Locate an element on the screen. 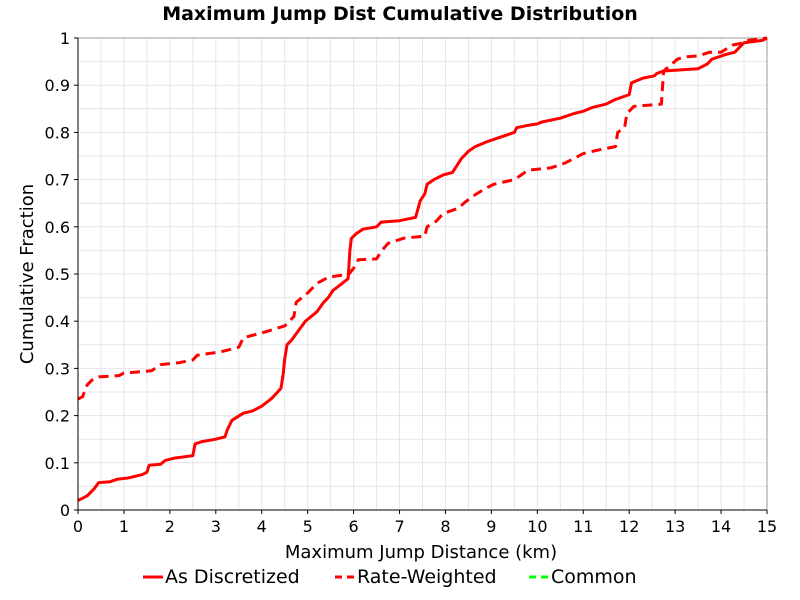 Image resolution: width=800 pixels, height=600 pixels. y-tick-label: 0.4 is located at coordinates (57, 321).